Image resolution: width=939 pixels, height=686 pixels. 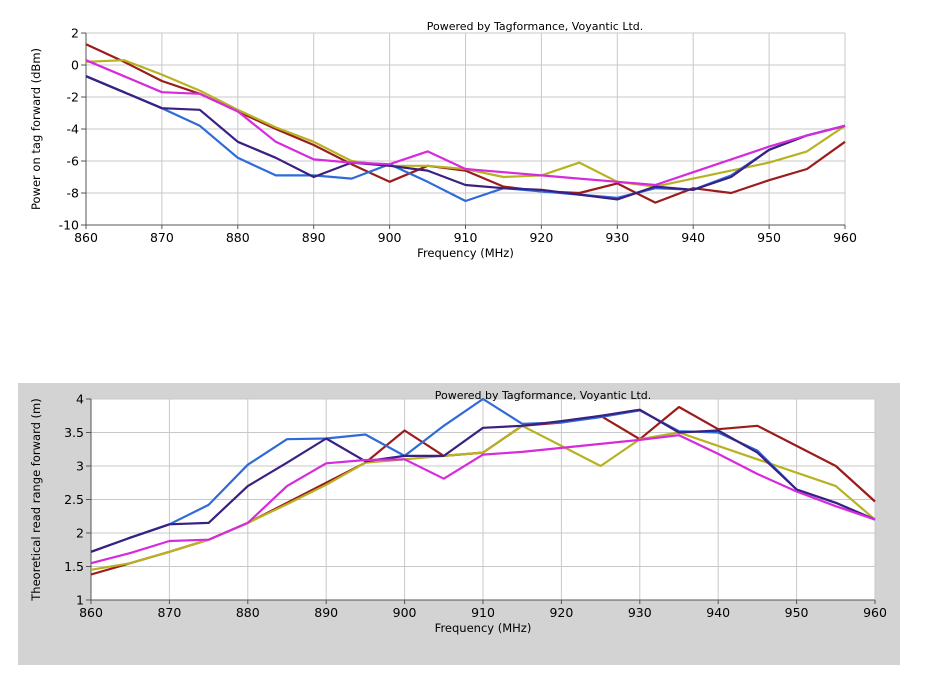 What do you see at coordinates (74, 566) in the screenshot?
I see `y-tick-label: 1.5` at bounding box center [74, 566].